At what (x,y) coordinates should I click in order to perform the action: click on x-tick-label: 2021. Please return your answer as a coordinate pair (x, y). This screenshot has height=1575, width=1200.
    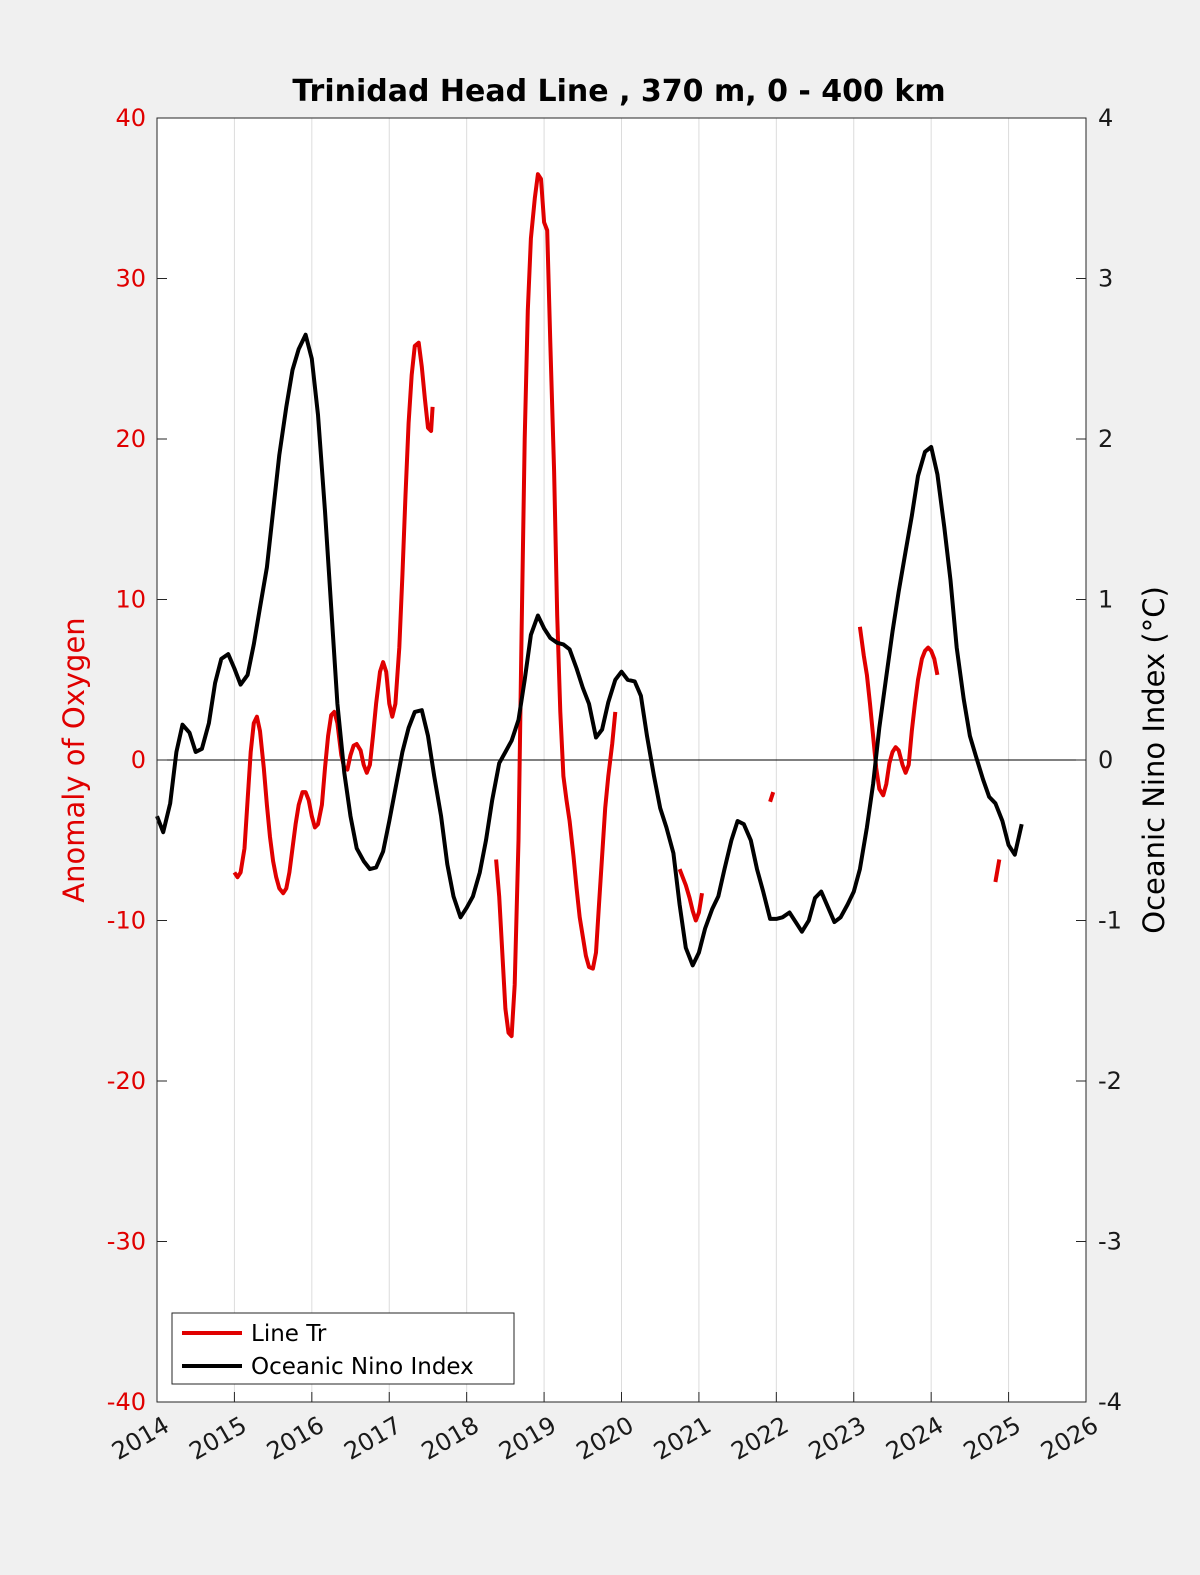
    Looking at the image, I should click on (682, 1438).